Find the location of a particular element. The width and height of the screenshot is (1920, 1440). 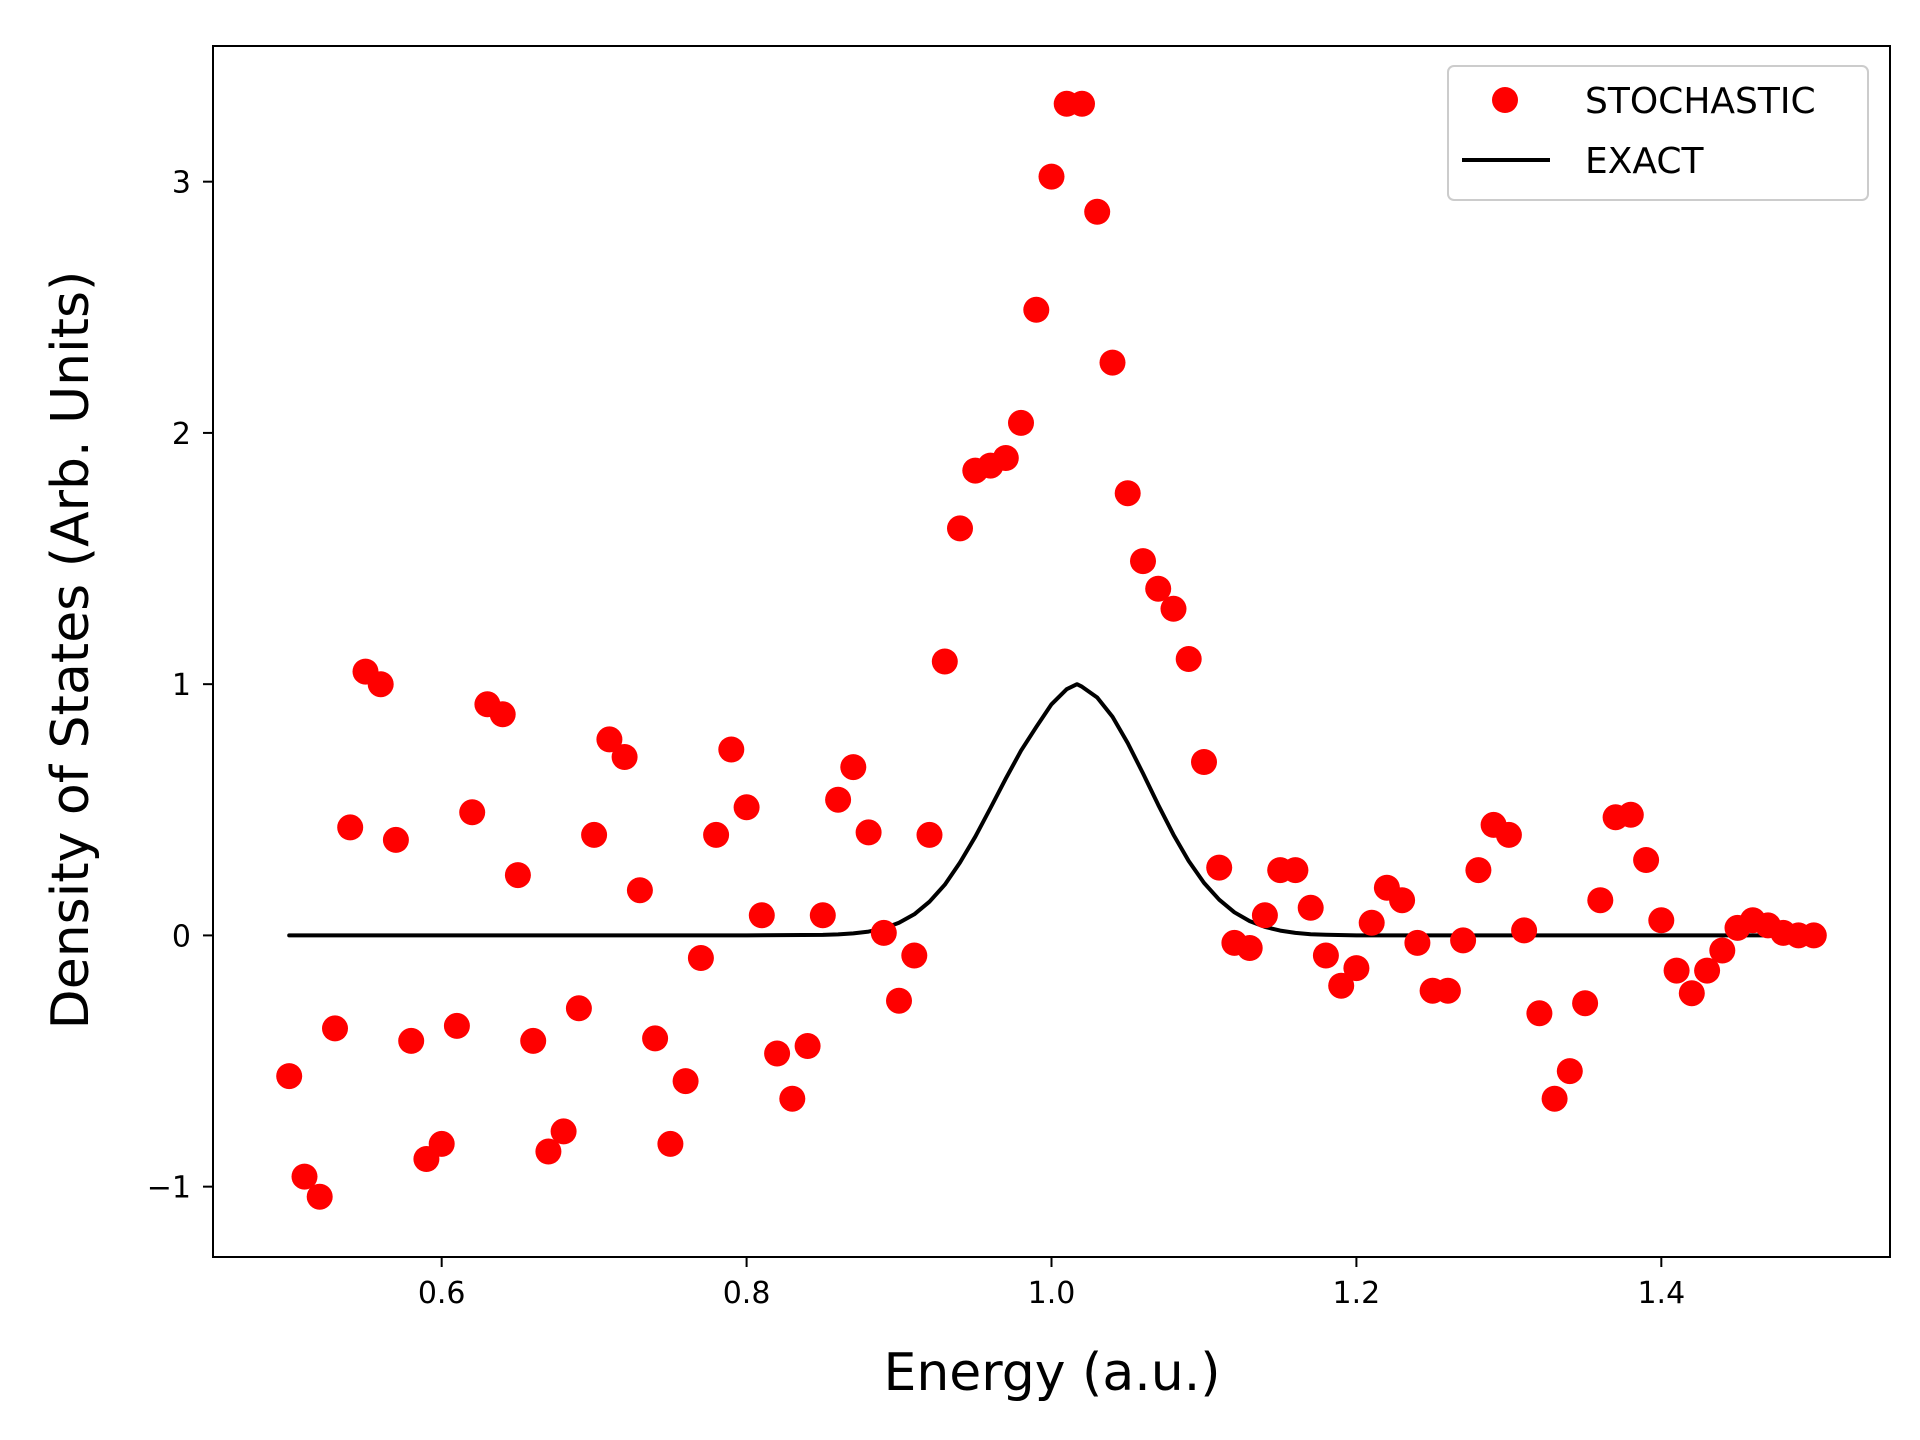

legend-label-exact: EXACT is located at coordinates (1645, 161).